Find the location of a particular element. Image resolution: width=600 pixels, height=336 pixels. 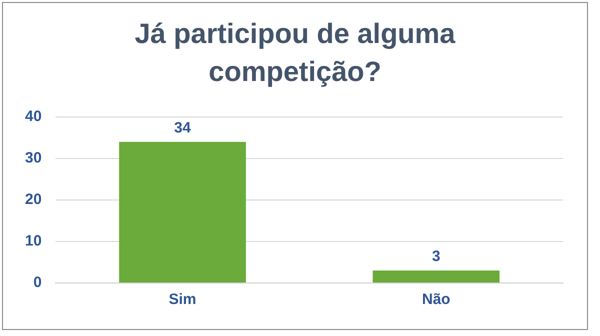

y-tick-label: 40 is located at coordinates (33, 117).